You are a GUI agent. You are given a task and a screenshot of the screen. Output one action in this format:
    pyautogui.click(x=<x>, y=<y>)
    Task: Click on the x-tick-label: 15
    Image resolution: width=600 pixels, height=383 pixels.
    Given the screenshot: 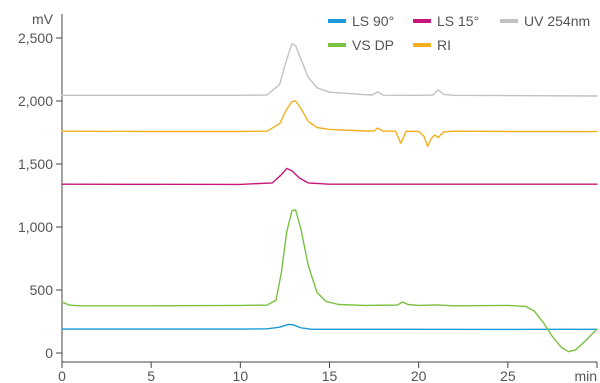 What is the action you would take?
    pyautogui.click(x=330, y=375)
    